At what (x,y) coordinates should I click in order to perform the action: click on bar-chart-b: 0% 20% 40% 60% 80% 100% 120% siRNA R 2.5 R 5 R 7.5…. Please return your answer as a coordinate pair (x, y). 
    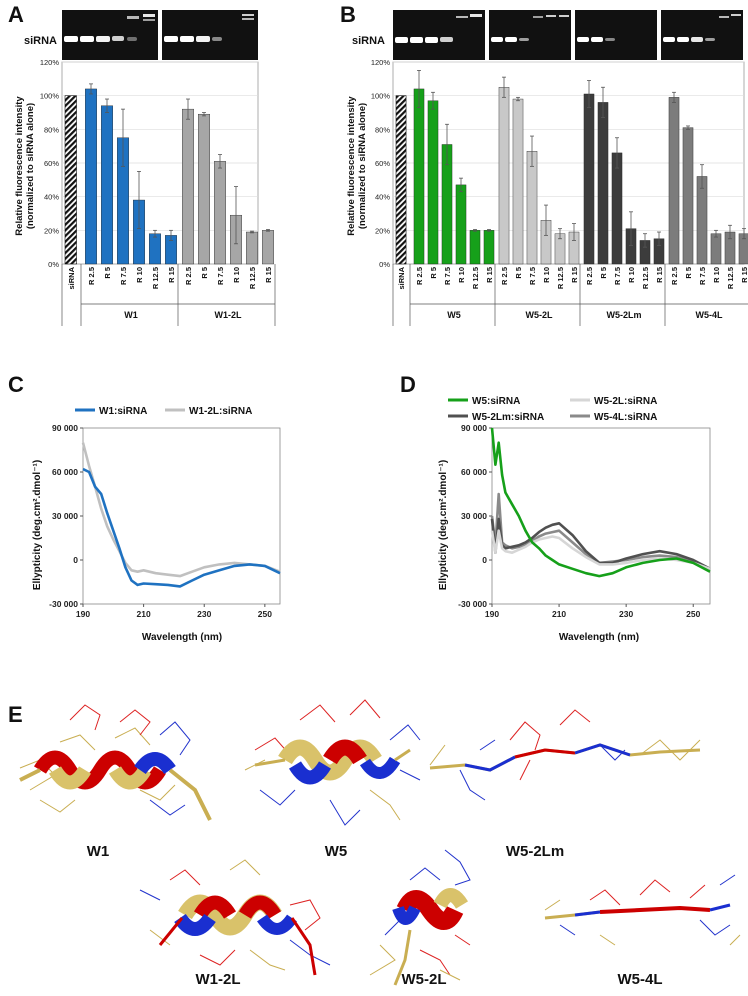
    Looking at the image, I should click on (559, 192).